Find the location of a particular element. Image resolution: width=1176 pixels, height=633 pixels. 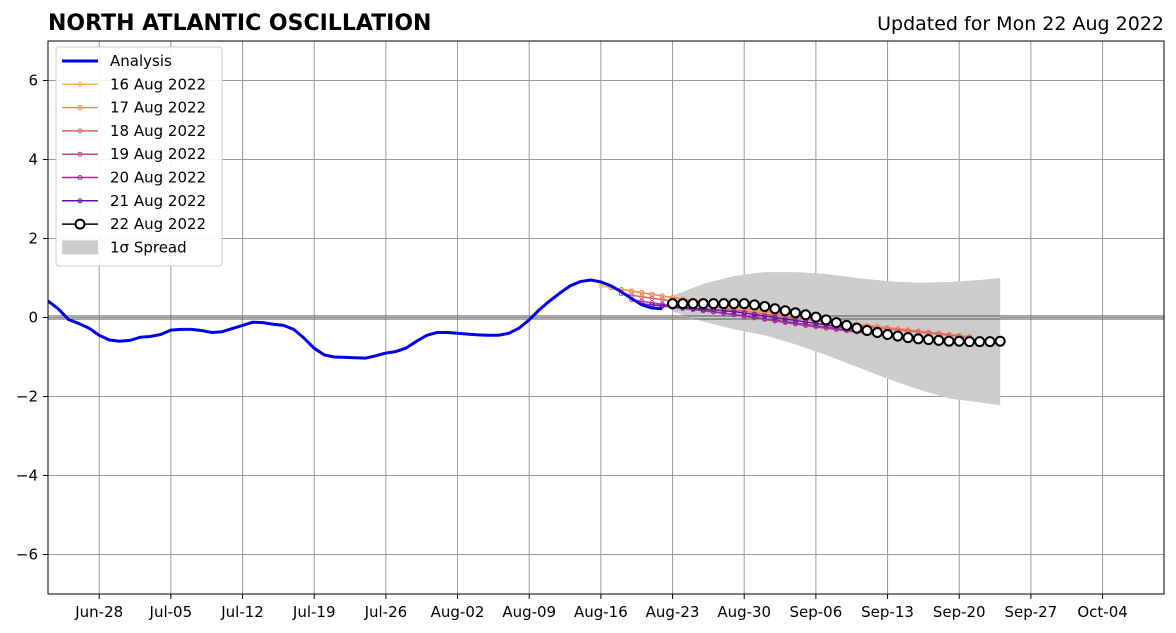

legend-label: 17 Aug 2022 is located at coordinates (158, 108).